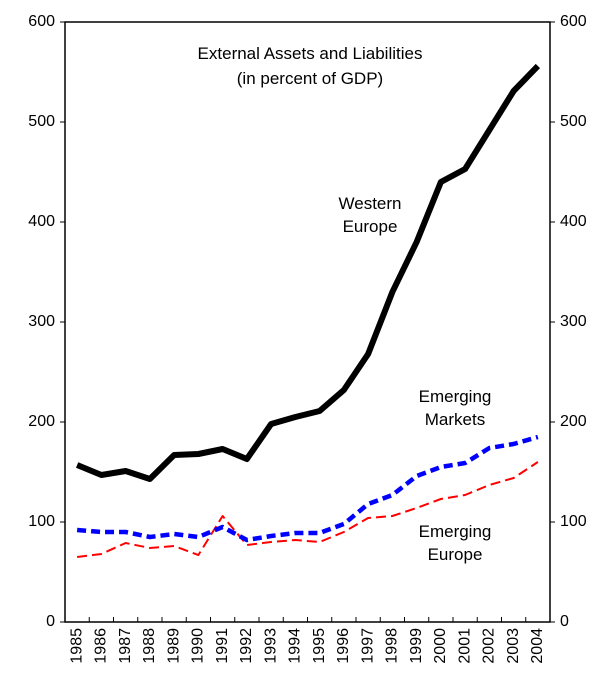 The image size is (606, 684). Describe the element at coordinates (489, 646) in the screenshot. I see `x-tick-label: 2002` at that location.